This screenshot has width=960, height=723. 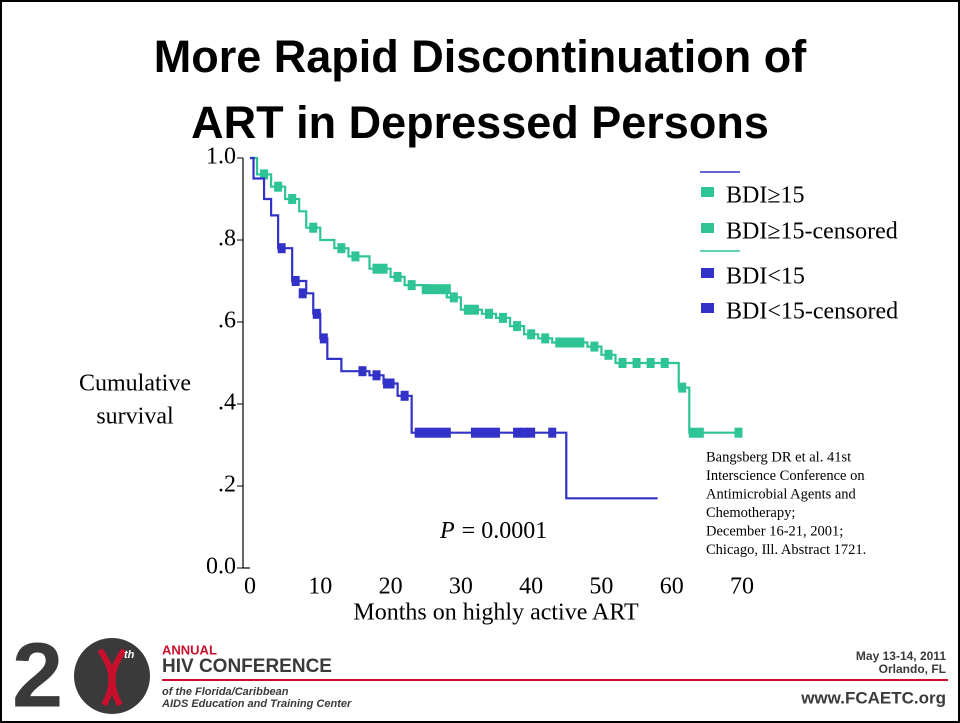 I want to click on y-tick-label: .4, so click(x=227, y=403).